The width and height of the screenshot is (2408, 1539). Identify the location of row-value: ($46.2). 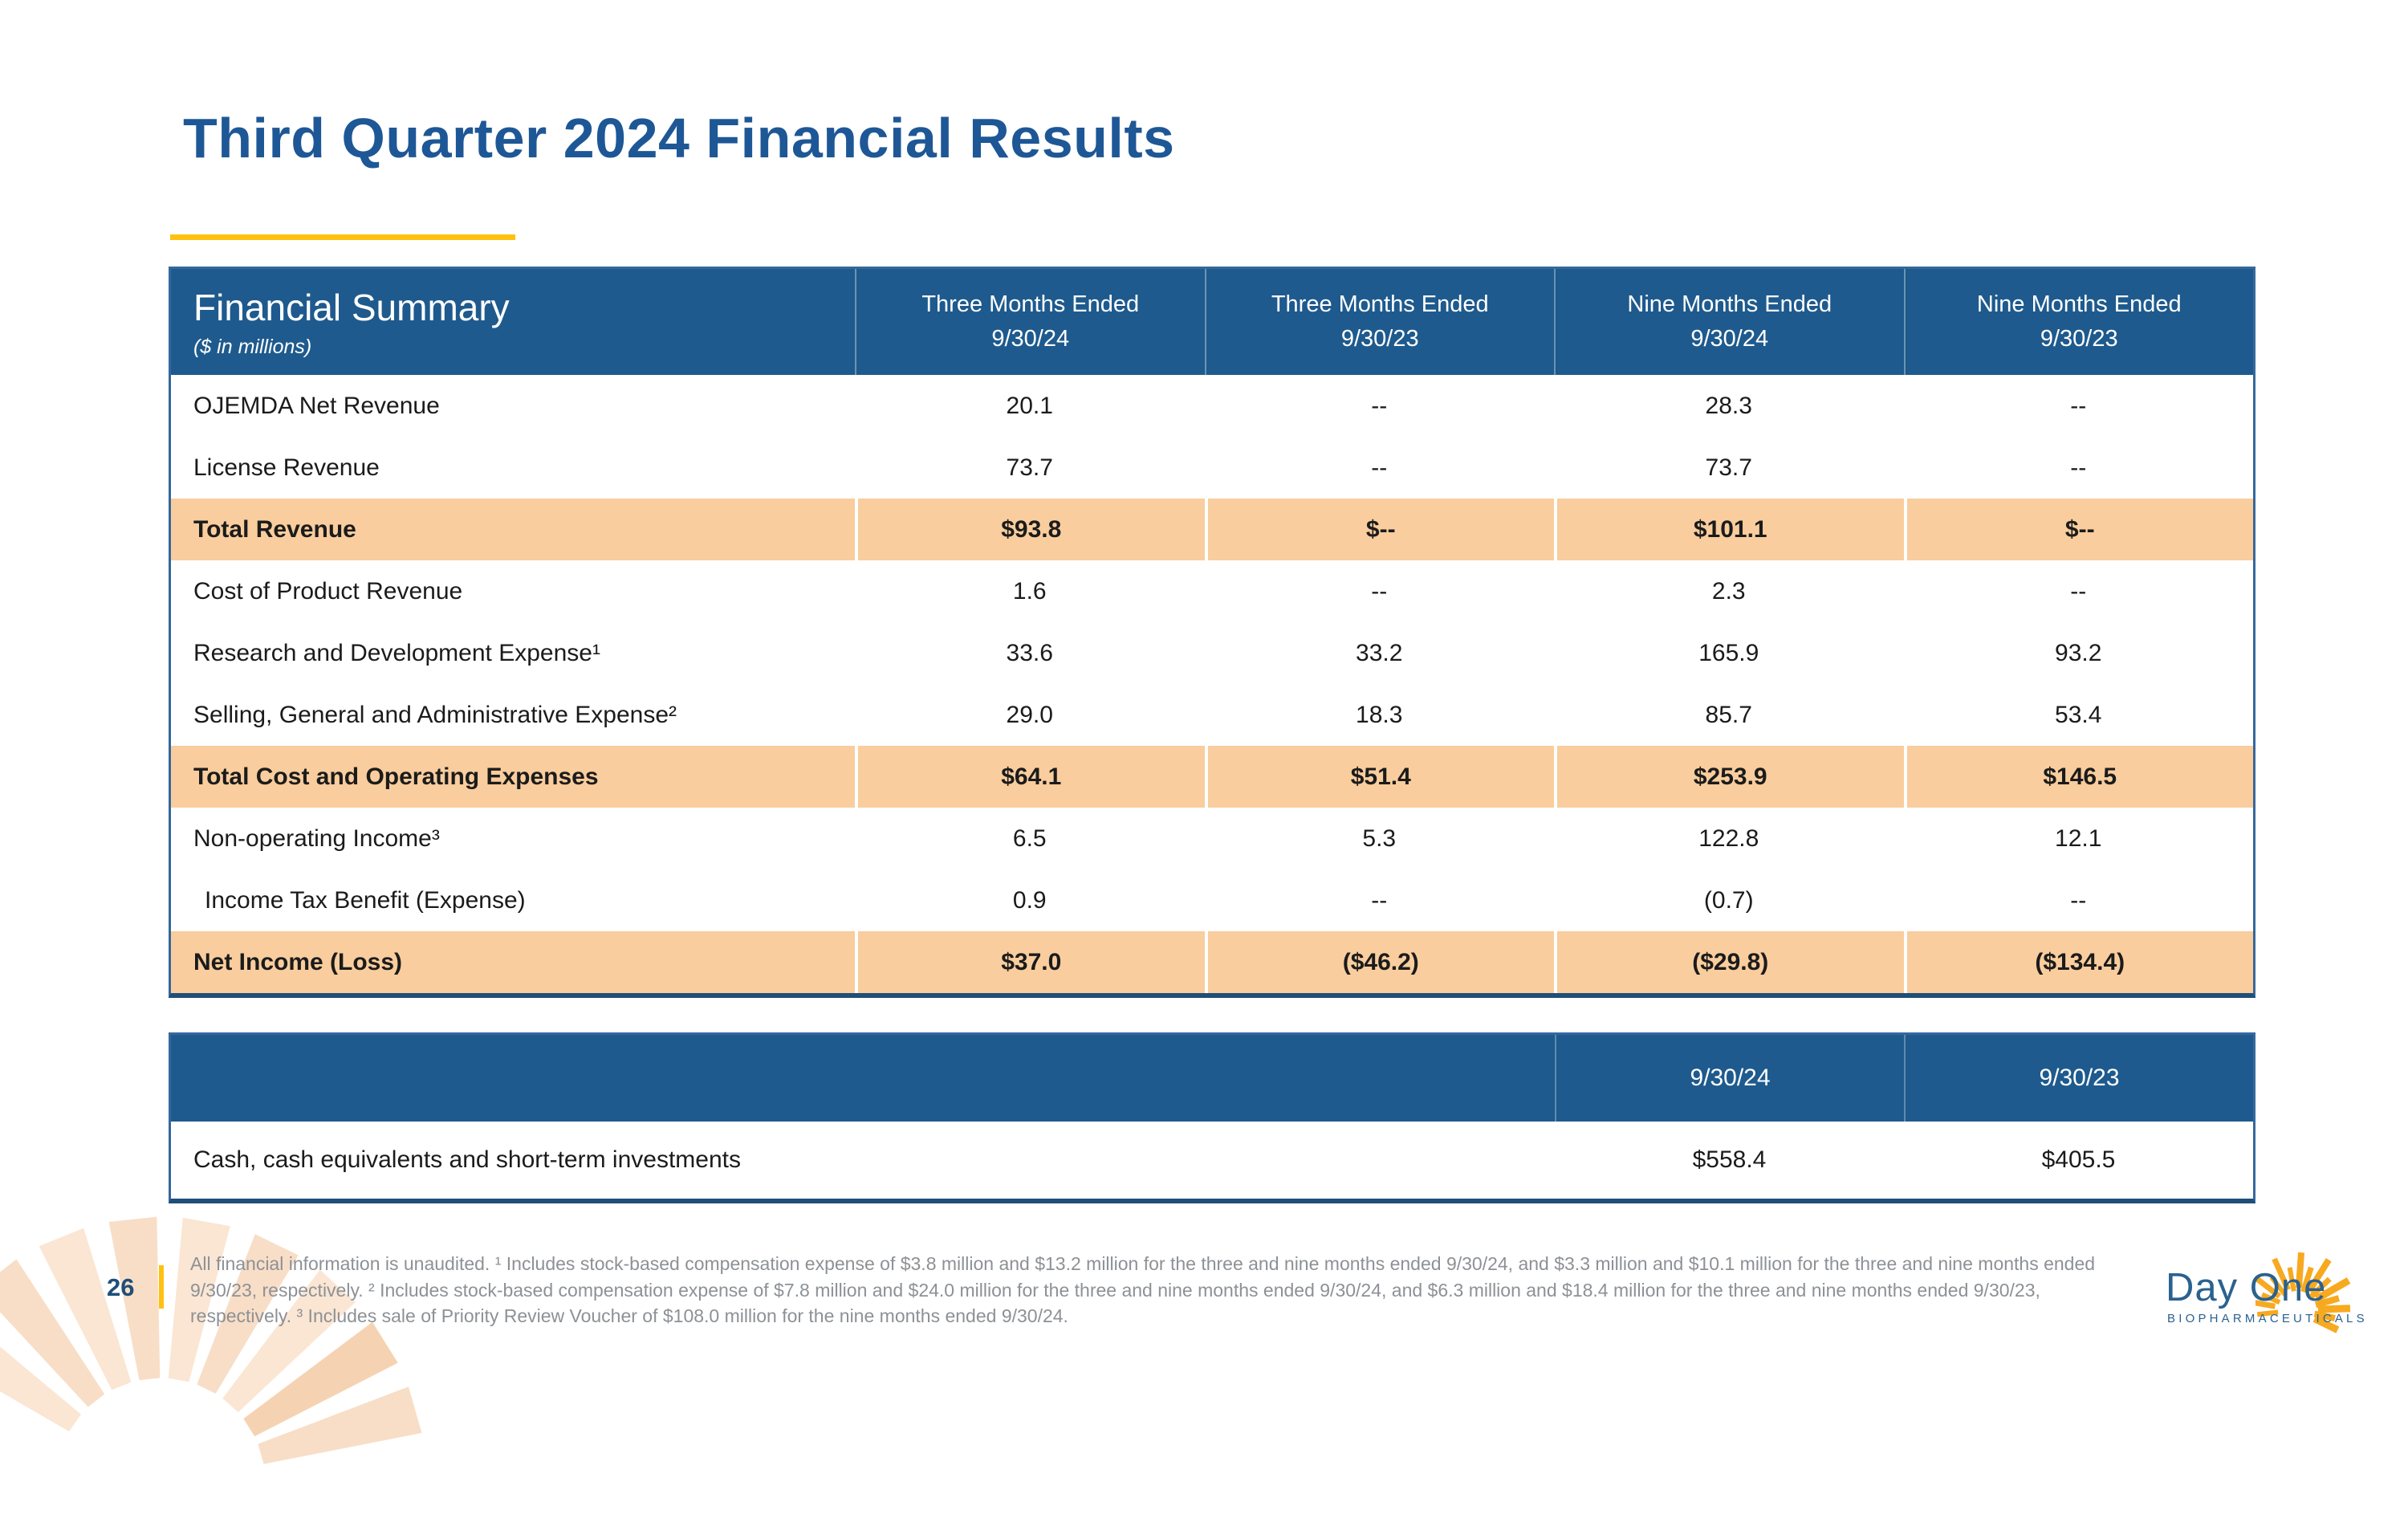
(1379, 962).